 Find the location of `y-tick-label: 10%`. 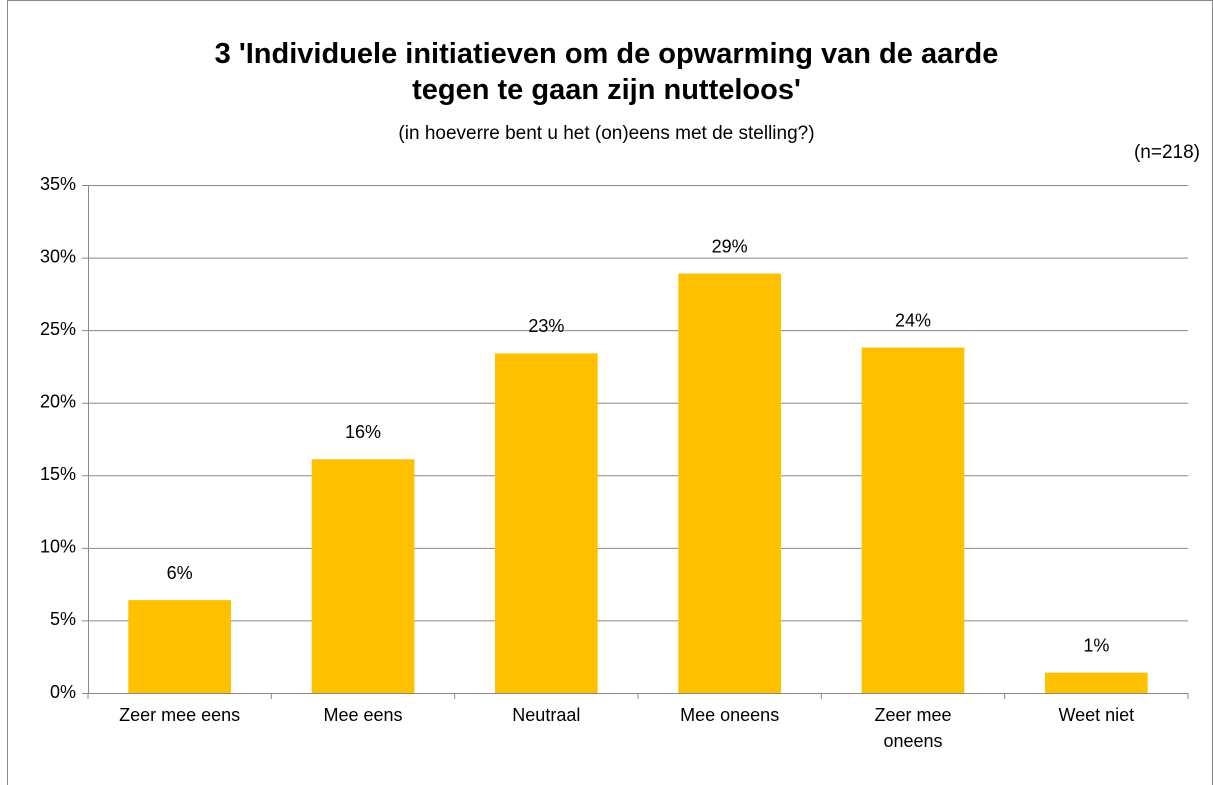

y-tick-label: 10% is located at coordinates (58, 547).